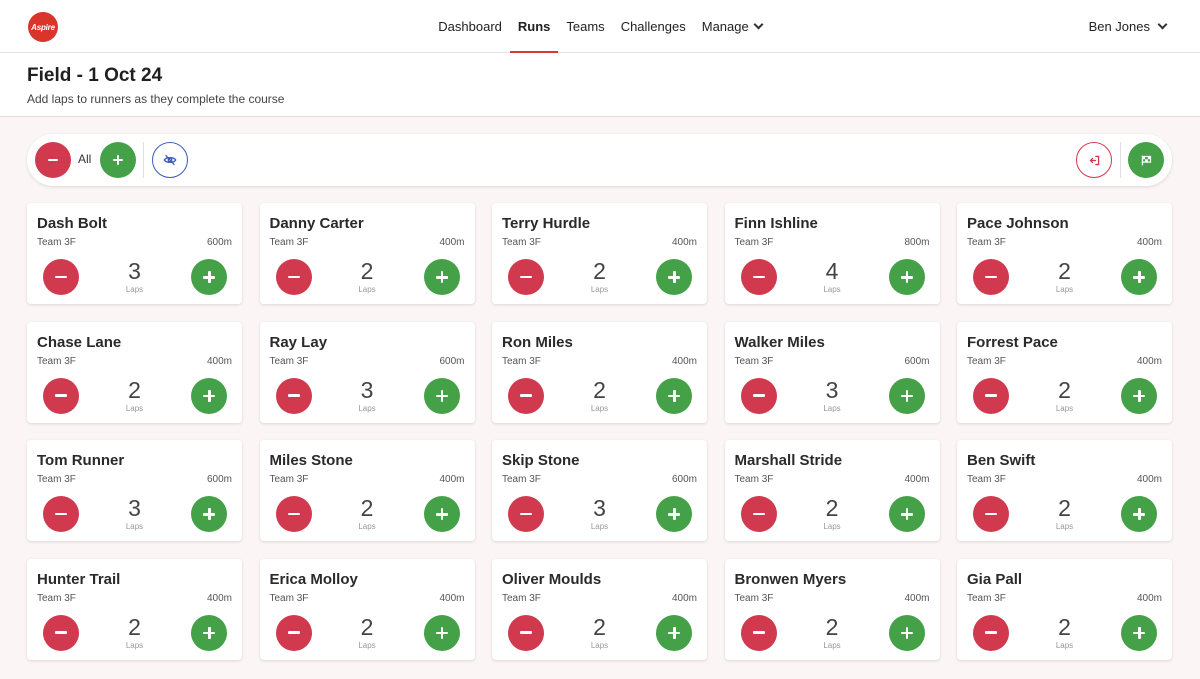  Describe the element at coordinates (134, 490) in the screenshot. I see `runner-card: Tom Runner Team 3F 600m 3 Laps` at that location.